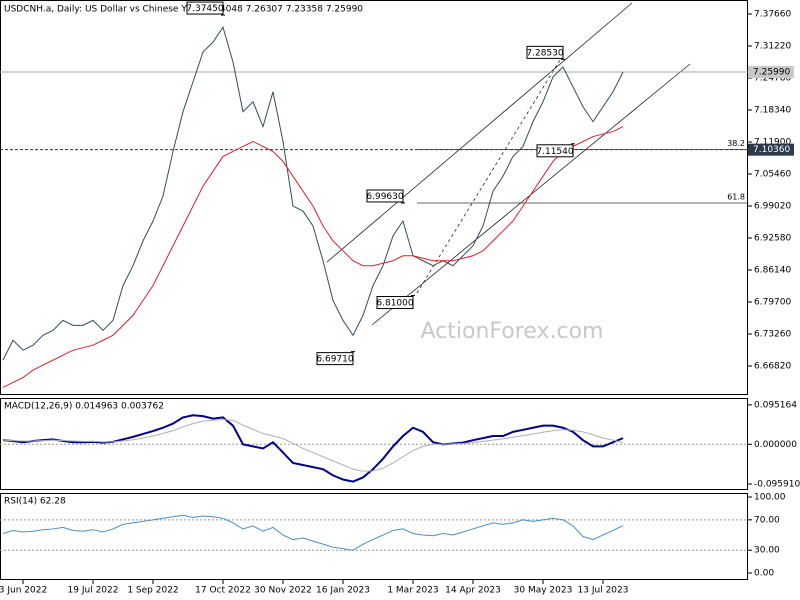 This screenshot has width=800, height=600. I want to click on y-tick-label: -0.095910, so click(777, 485).